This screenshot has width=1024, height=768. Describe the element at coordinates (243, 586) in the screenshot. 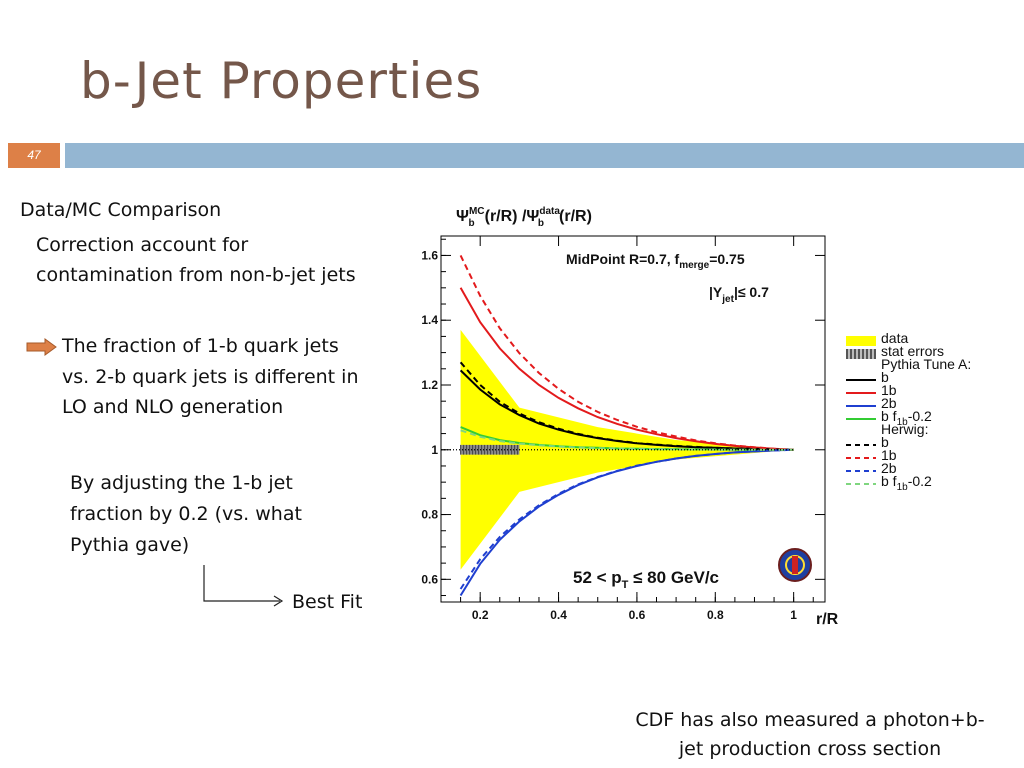

I see `bracket-arrow-icon` at that location.